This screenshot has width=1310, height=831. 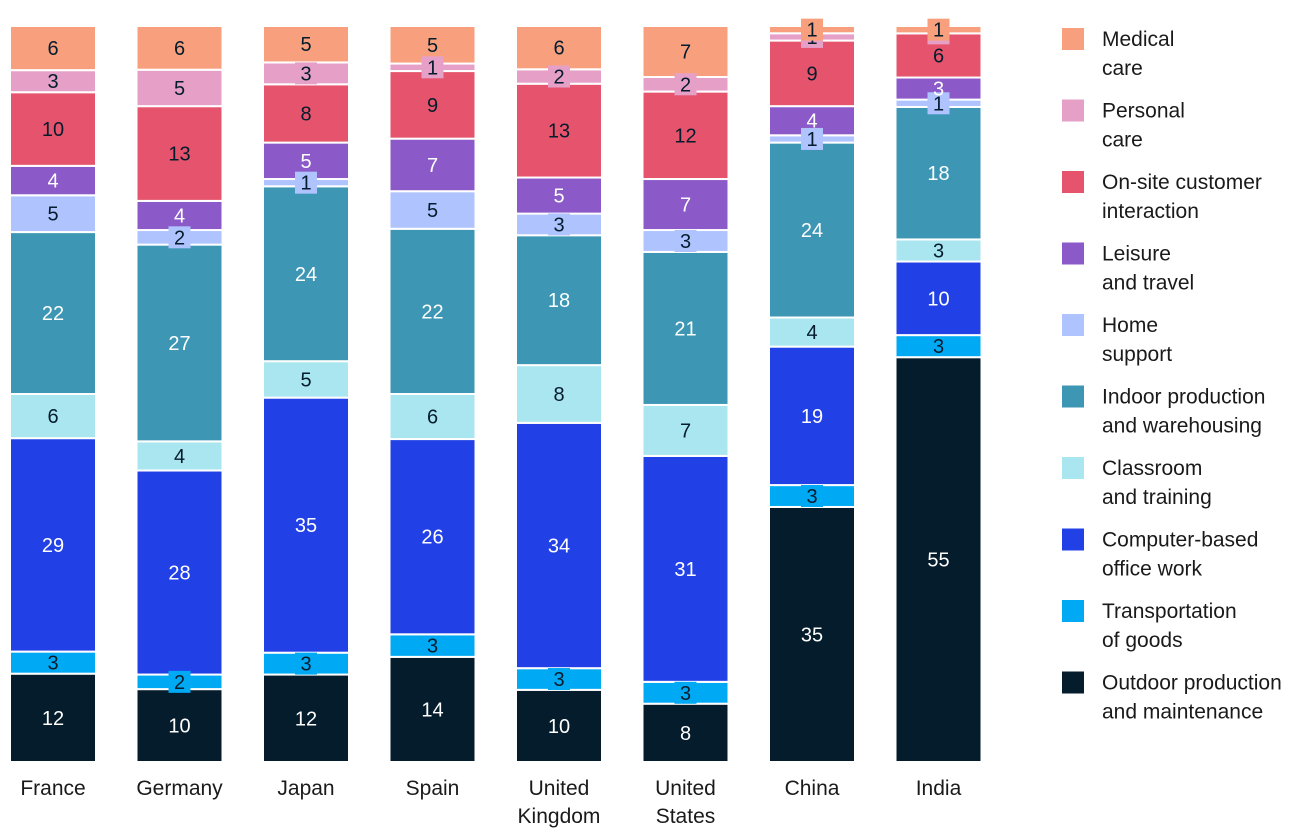 I want to click on segment-value-label: 34, so click(x=559, y=547).